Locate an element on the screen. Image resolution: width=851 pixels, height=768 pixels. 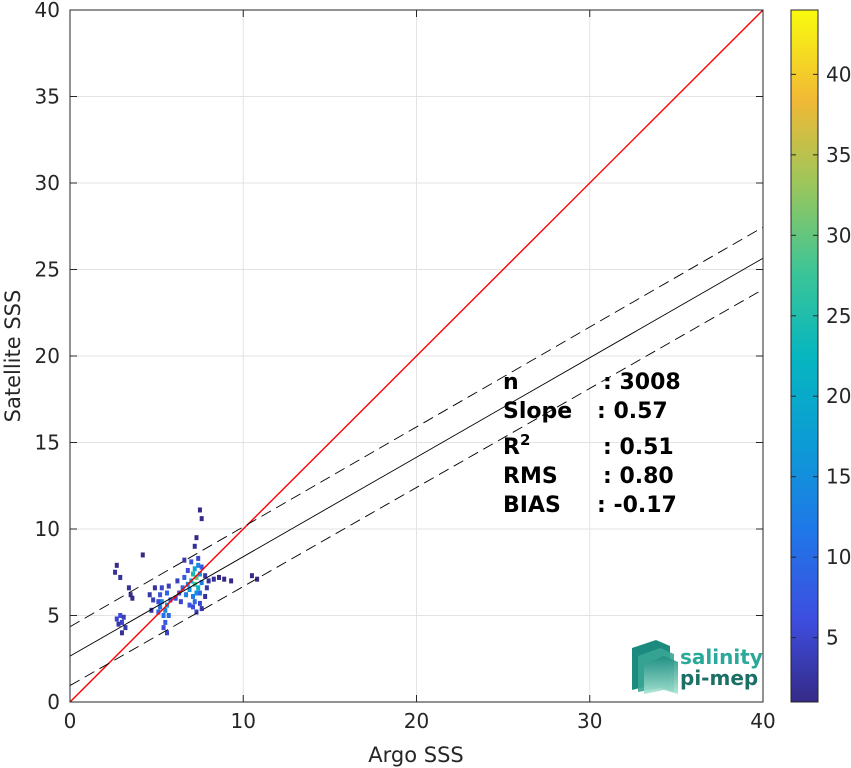
colorbar-tick-label: 40 is located at coordinates (838, 74).